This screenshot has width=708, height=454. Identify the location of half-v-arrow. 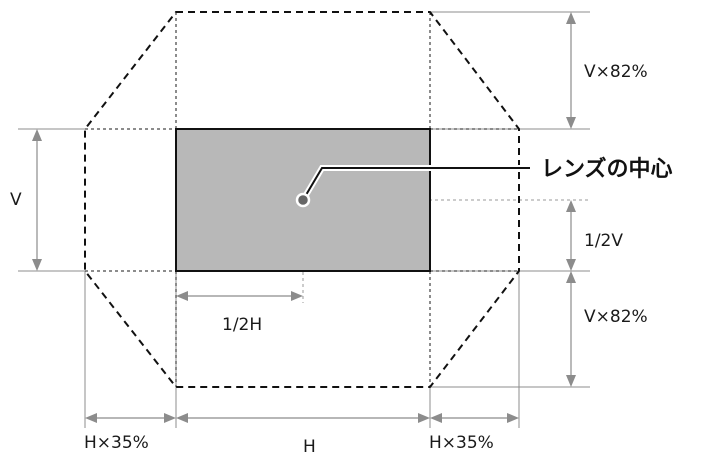
(571, 235).